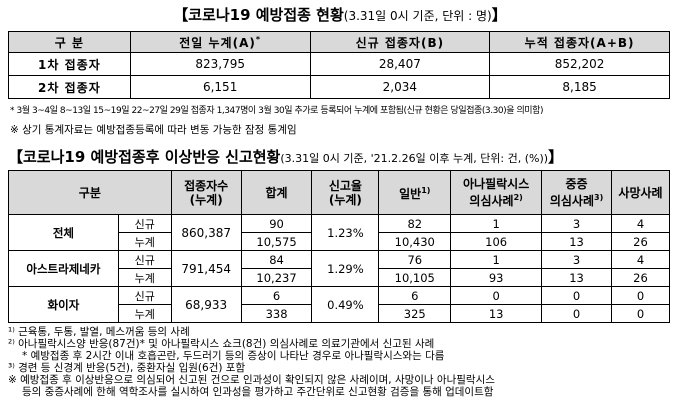 The width and height of the screenshot is (680, 412). Describe the element at coordinates (63, 232) in the screenshot. I see `group-label: 전체` at that location.